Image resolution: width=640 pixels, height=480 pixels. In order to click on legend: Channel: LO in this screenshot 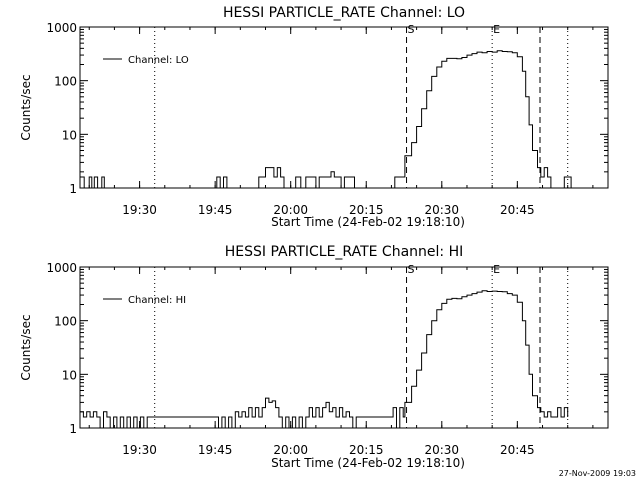, I will do `click(146, 60)`.